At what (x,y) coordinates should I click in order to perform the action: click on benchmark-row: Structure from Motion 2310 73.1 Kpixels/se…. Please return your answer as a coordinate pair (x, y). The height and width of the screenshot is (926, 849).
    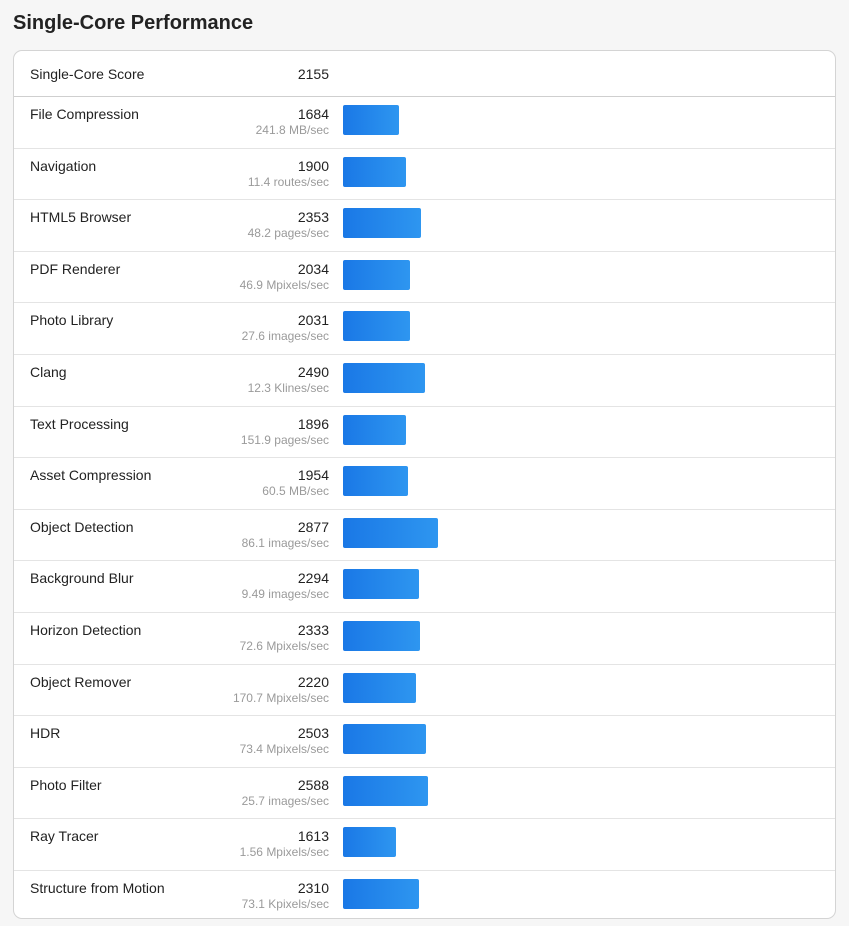
    Looking at the image, I should click on (424, 894).